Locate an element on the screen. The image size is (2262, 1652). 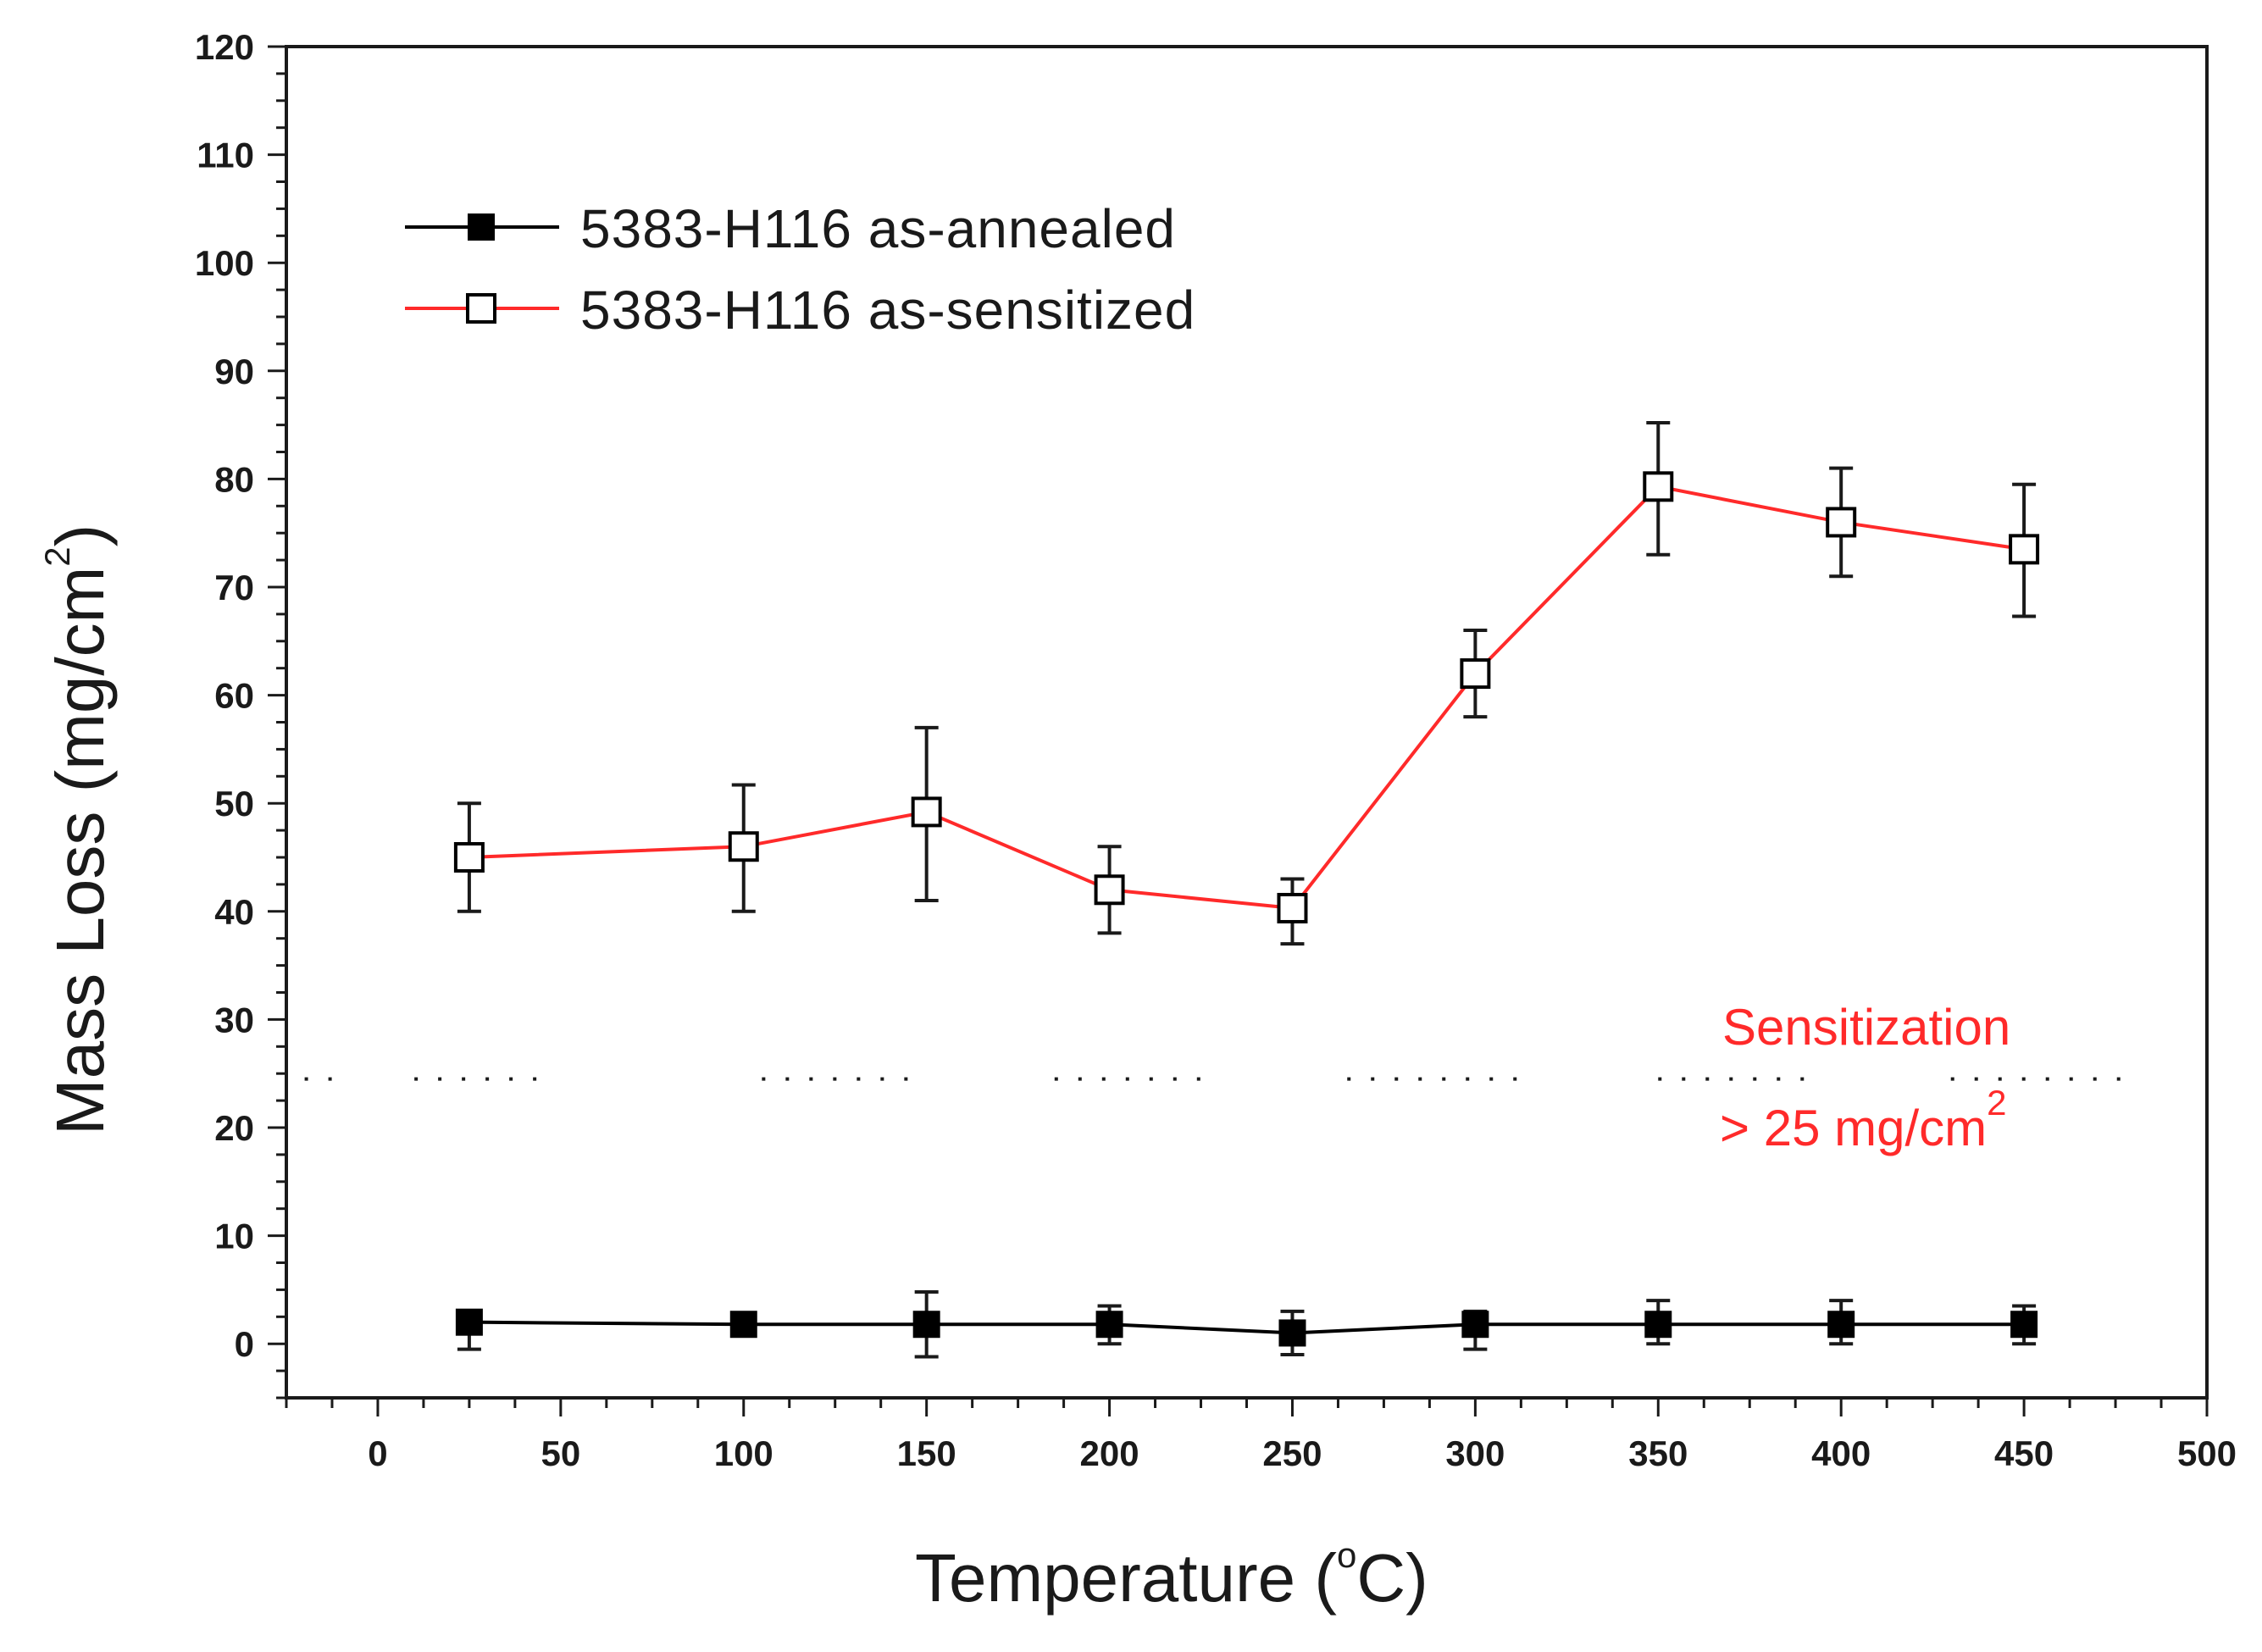
x-tick-label: 350 is located at coordinates (1658, 1453).